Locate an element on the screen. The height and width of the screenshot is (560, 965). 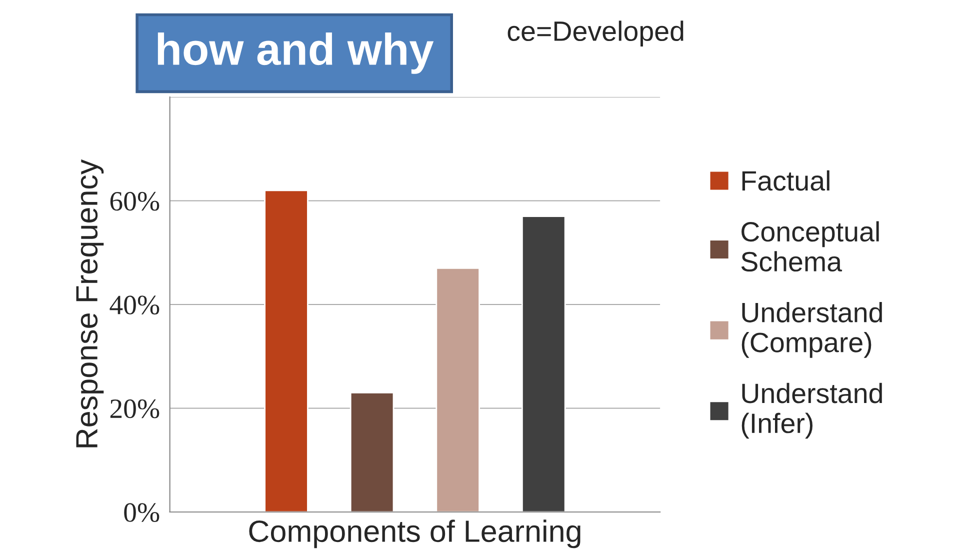
legend-label: Understand (Compare) is located at coordinates (812, 330).